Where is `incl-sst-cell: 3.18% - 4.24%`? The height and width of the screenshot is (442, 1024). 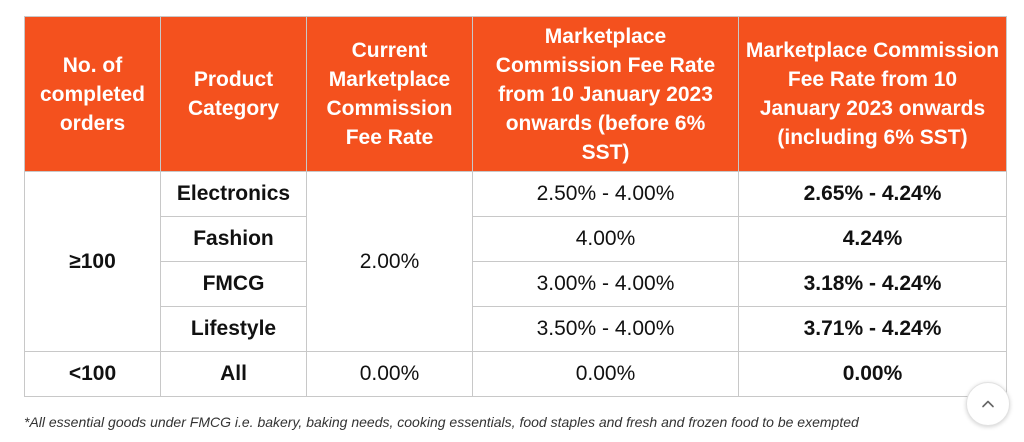 incl-sst-cell: 3.18% - 4.24% is located at coordinates (872, 284).